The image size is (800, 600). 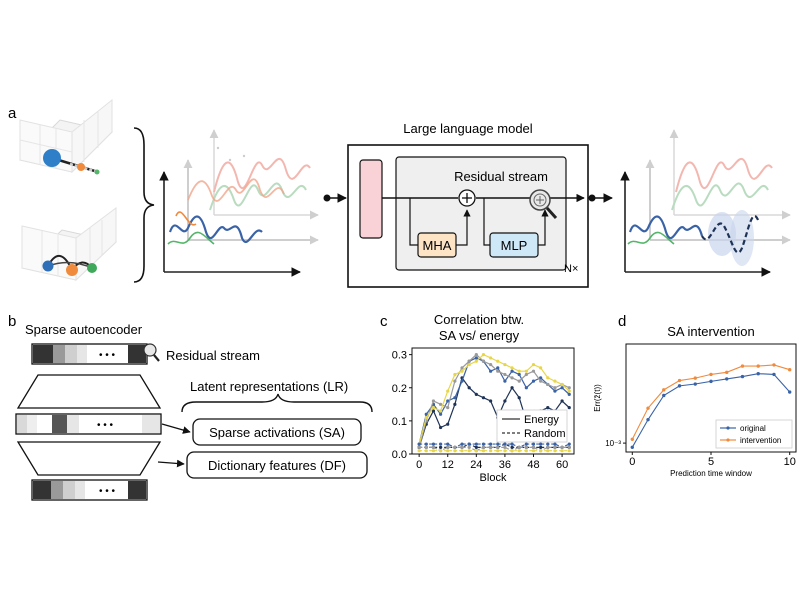 I want to click on panel-d-letter: d, so click(x=622, y=321).